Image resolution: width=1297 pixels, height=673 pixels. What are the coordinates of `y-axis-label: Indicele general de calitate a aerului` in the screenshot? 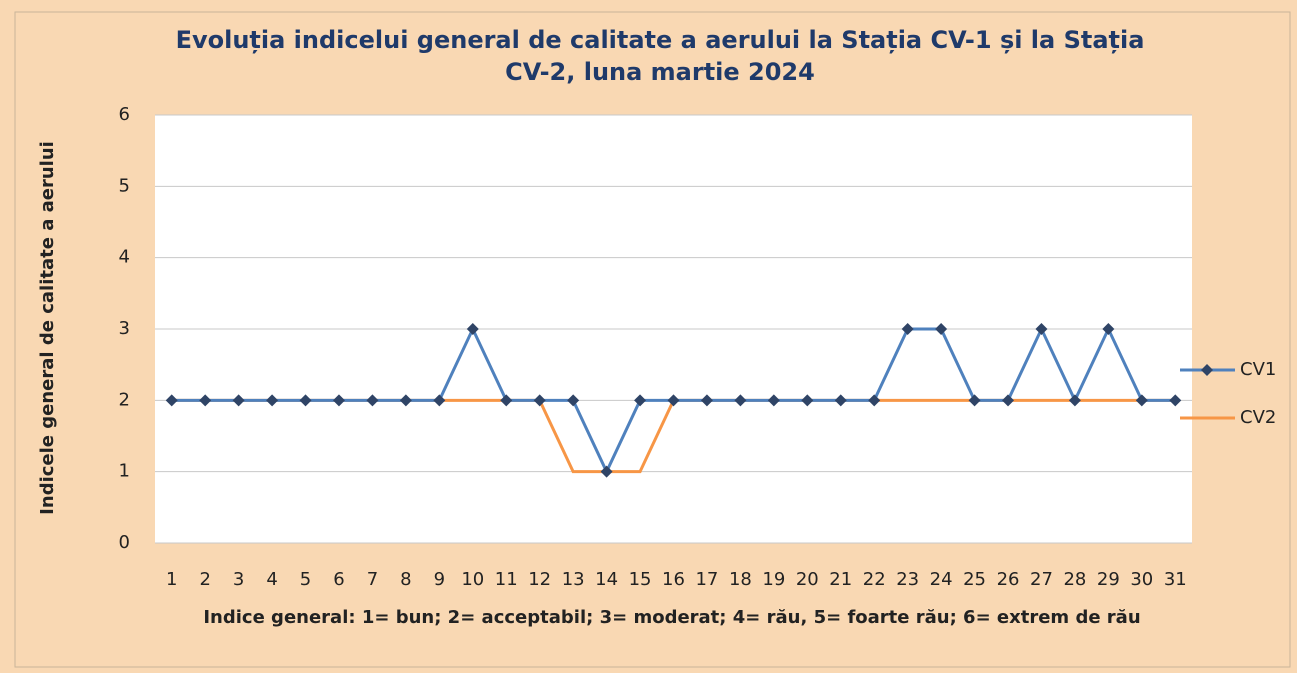 It's located at (47, 328).